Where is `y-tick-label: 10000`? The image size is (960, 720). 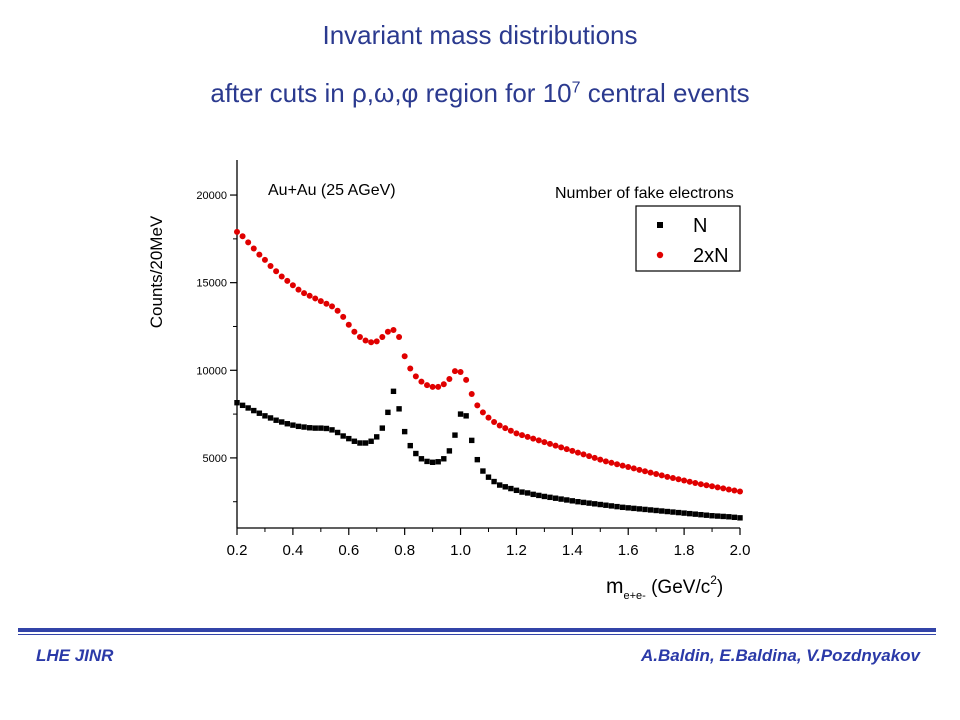
y-tick-label: 10000 is located at coordinates (211, 371).